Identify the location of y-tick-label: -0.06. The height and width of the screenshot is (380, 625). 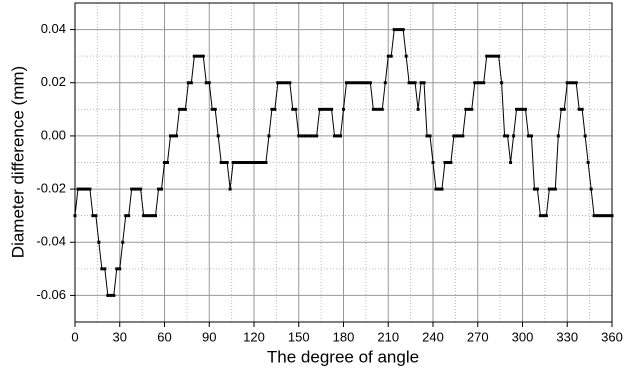
(51, 294).